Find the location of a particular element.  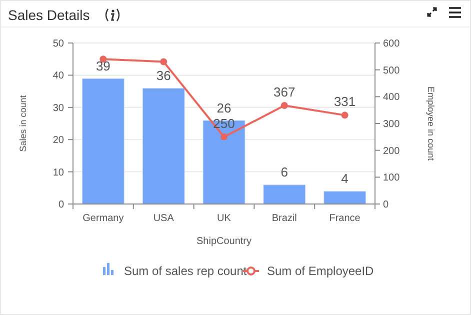

y2-tick-label: 300 is located at coordinates (391, 124).